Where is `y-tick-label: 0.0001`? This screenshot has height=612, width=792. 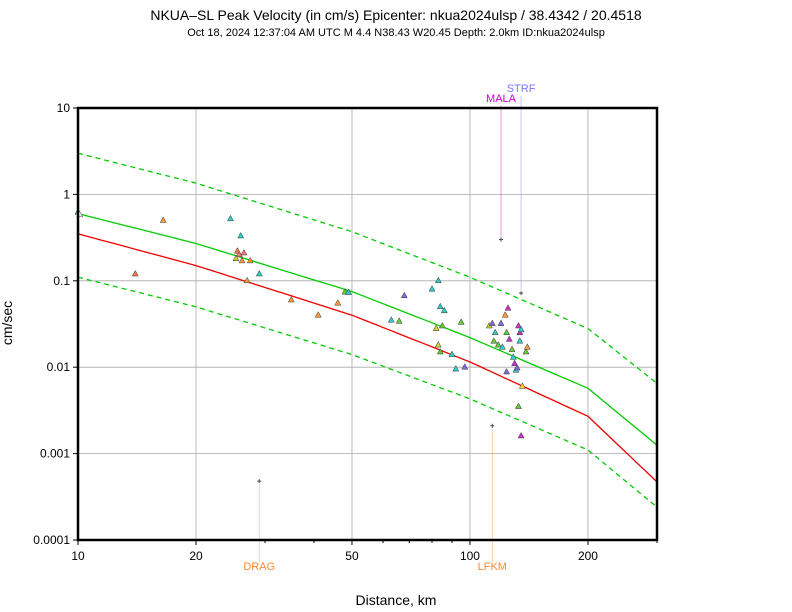
y-tick-label: 0.0001 is located at coordinates (51, 540).